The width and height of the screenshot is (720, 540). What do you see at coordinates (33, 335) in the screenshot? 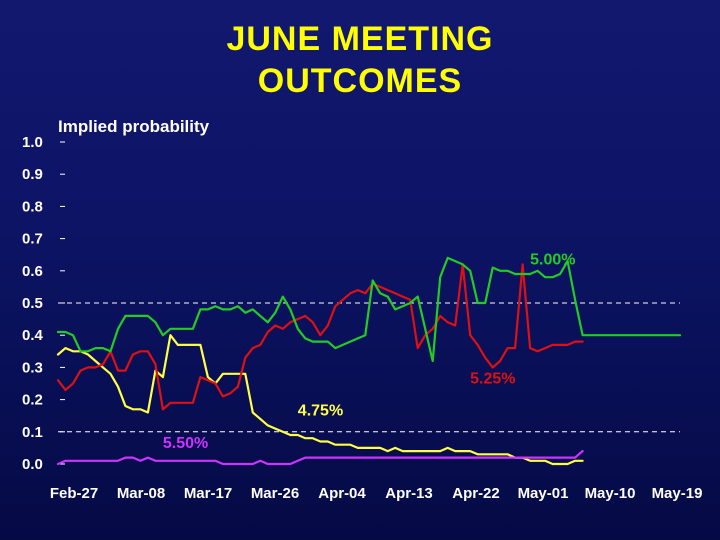
I see `y-tick-label-0-4: 0.4` at bounding box center [33, 335].